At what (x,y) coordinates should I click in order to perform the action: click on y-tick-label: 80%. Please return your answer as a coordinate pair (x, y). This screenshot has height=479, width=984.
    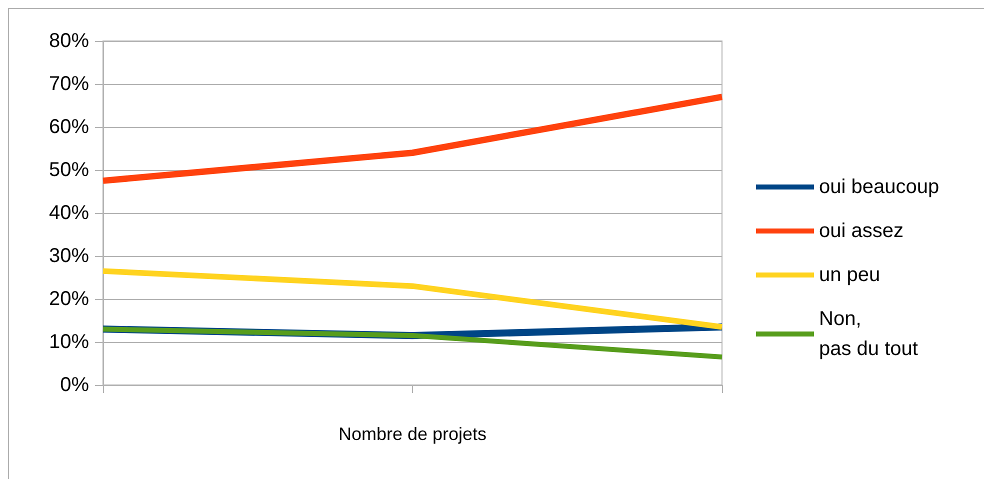
    Looking at the image, I should click on (69, 41).